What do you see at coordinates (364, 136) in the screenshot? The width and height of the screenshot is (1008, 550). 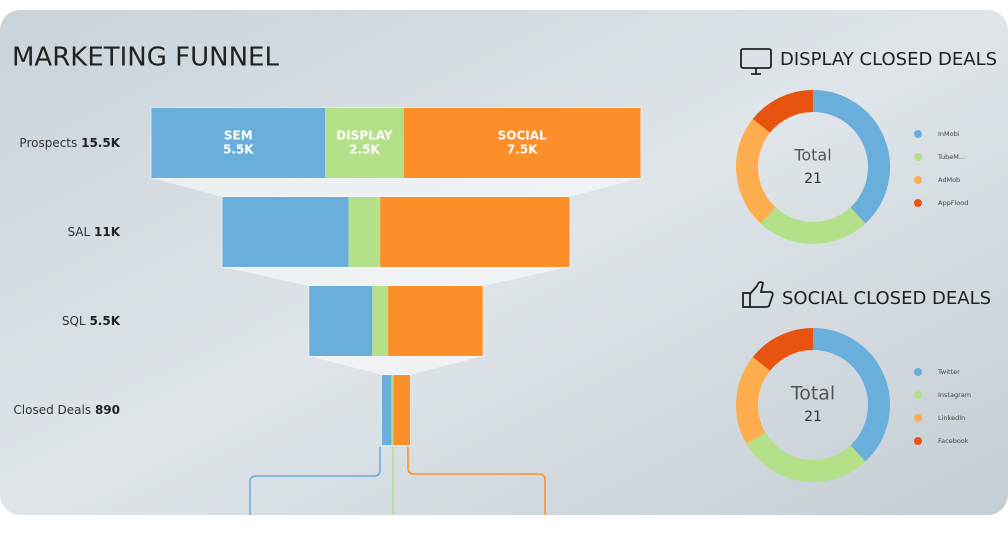 I see `segment-name: DISPLAY` at bounding box center [364, 136].